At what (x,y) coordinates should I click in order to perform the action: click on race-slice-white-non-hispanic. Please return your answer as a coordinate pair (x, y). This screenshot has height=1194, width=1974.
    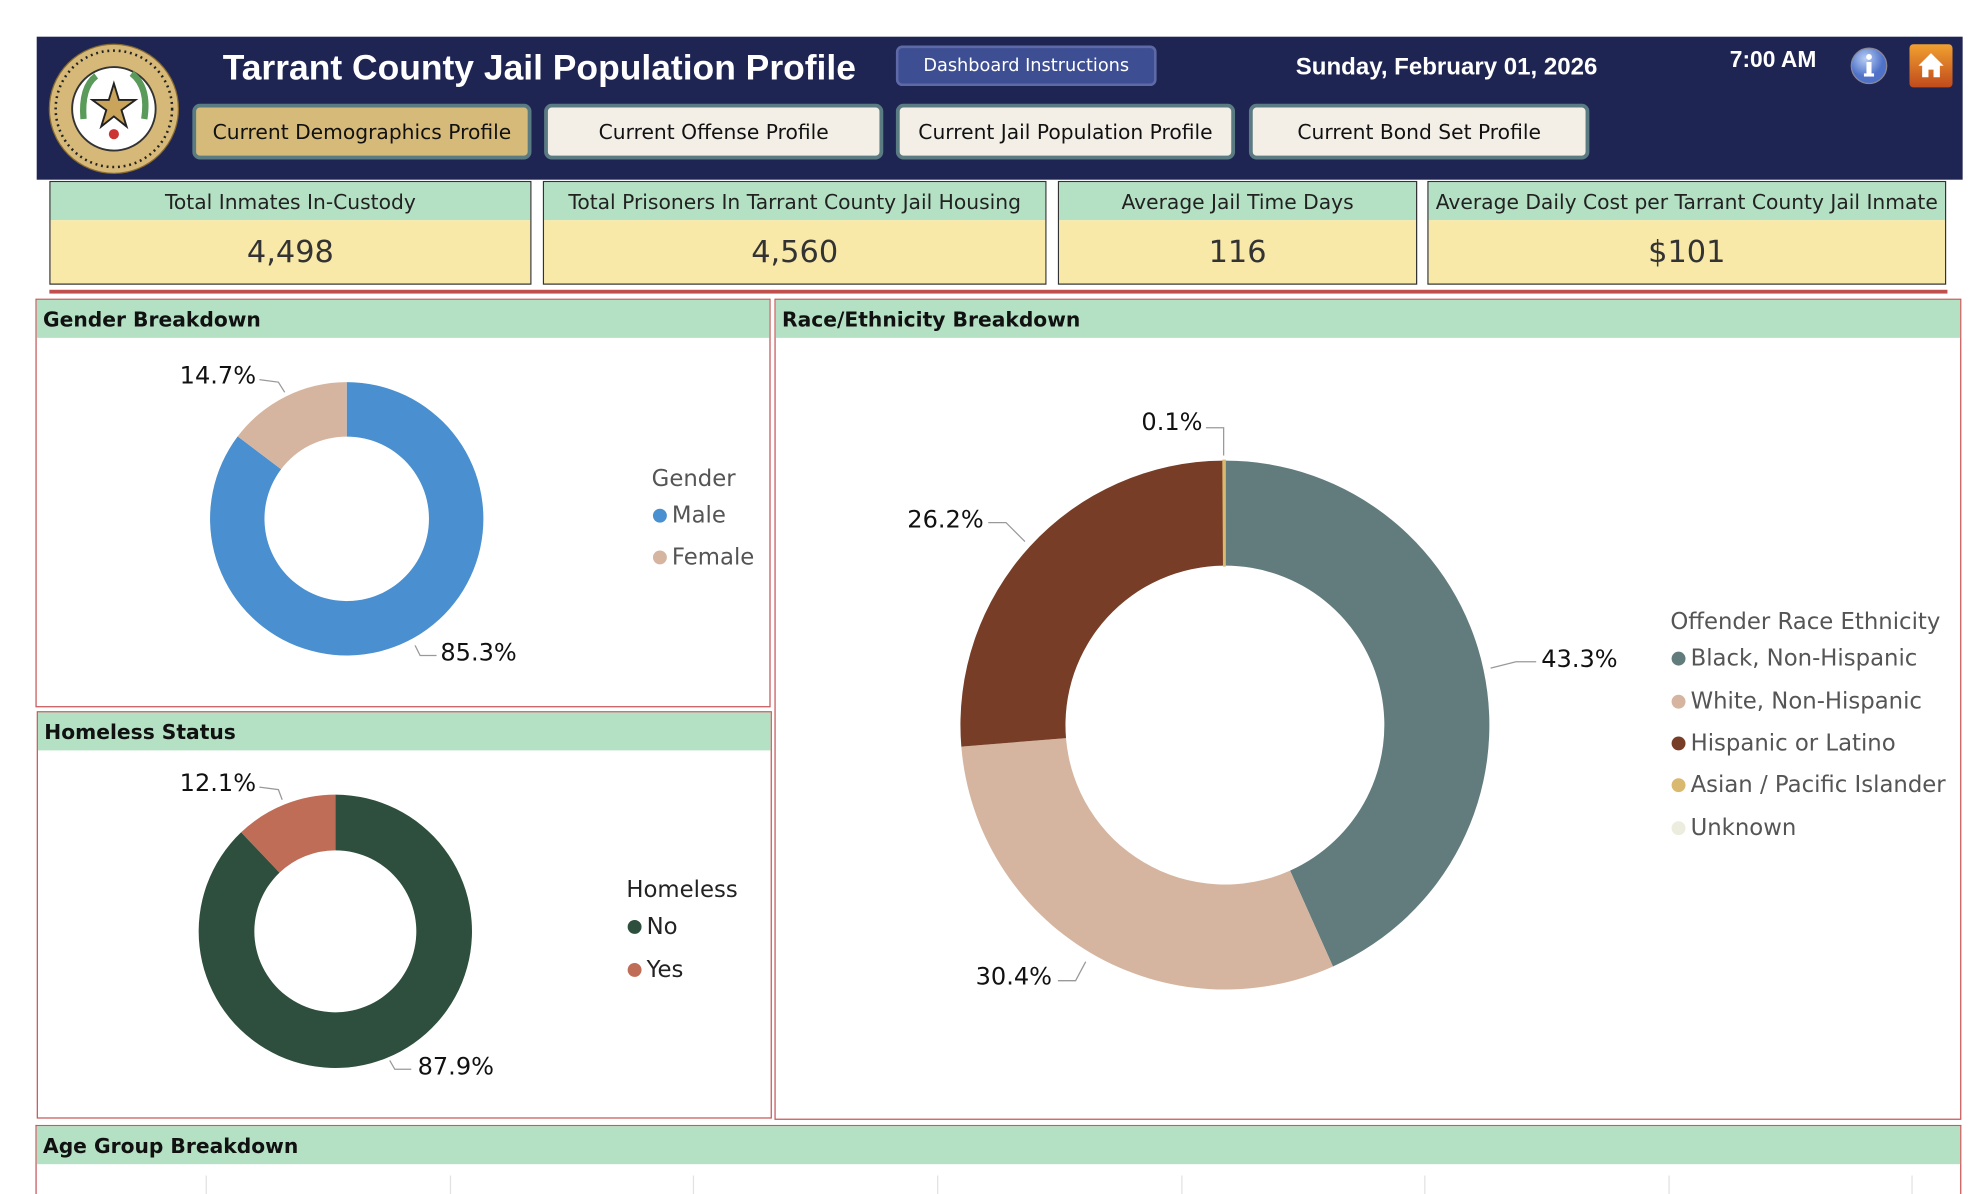
    Looking at the image, I should click on (1147, 864).